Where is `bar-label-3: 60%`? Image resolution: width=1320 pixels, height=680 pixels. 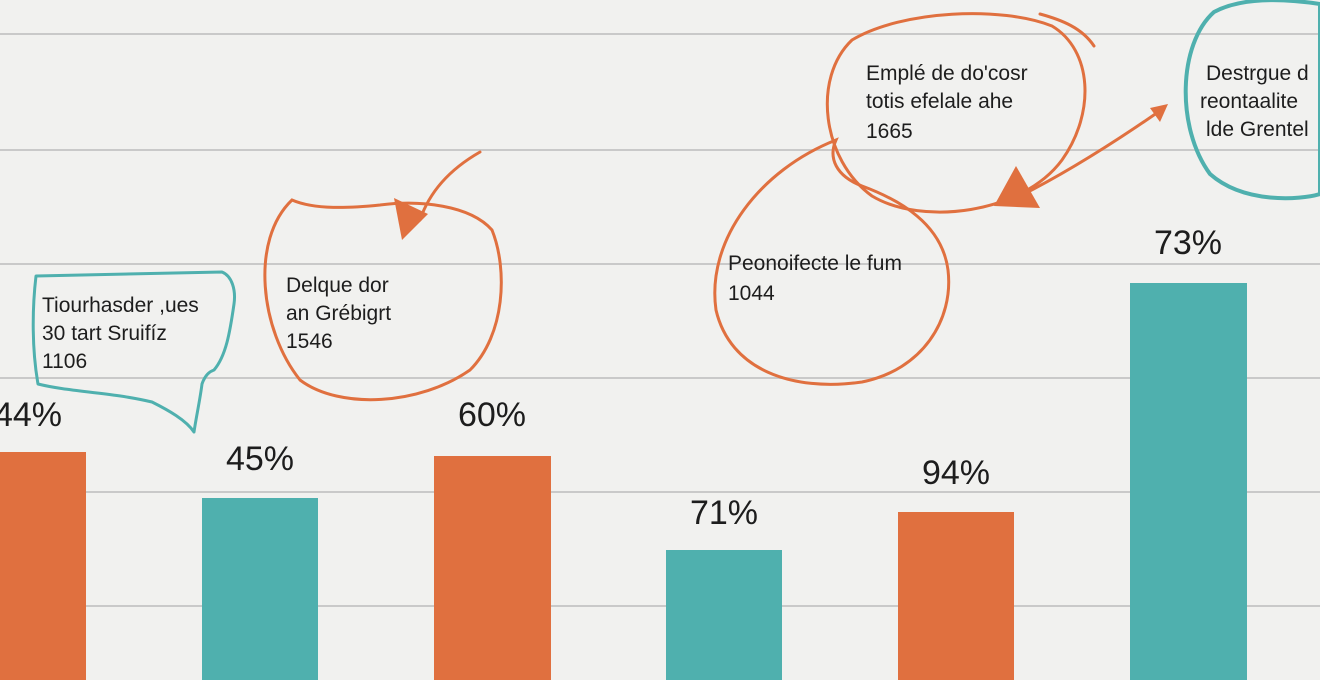 bar-label-3: 60% is located at coordinates (492, 415).